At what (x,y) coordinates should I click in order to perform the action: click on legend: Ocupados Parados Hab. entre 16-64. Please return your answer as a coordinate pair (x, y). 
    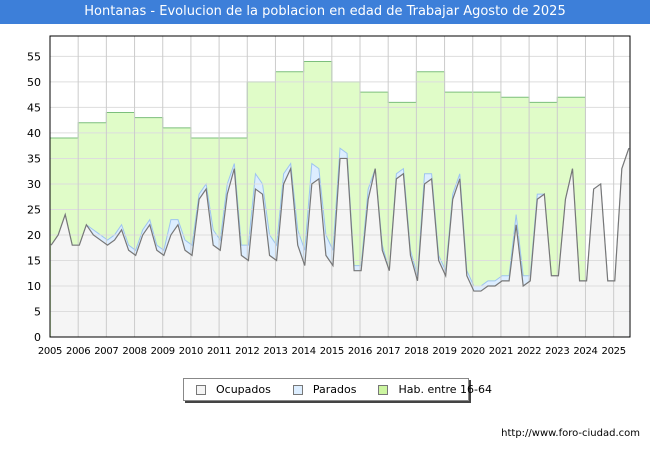
    Looking at the image, I should click on (337, 389).